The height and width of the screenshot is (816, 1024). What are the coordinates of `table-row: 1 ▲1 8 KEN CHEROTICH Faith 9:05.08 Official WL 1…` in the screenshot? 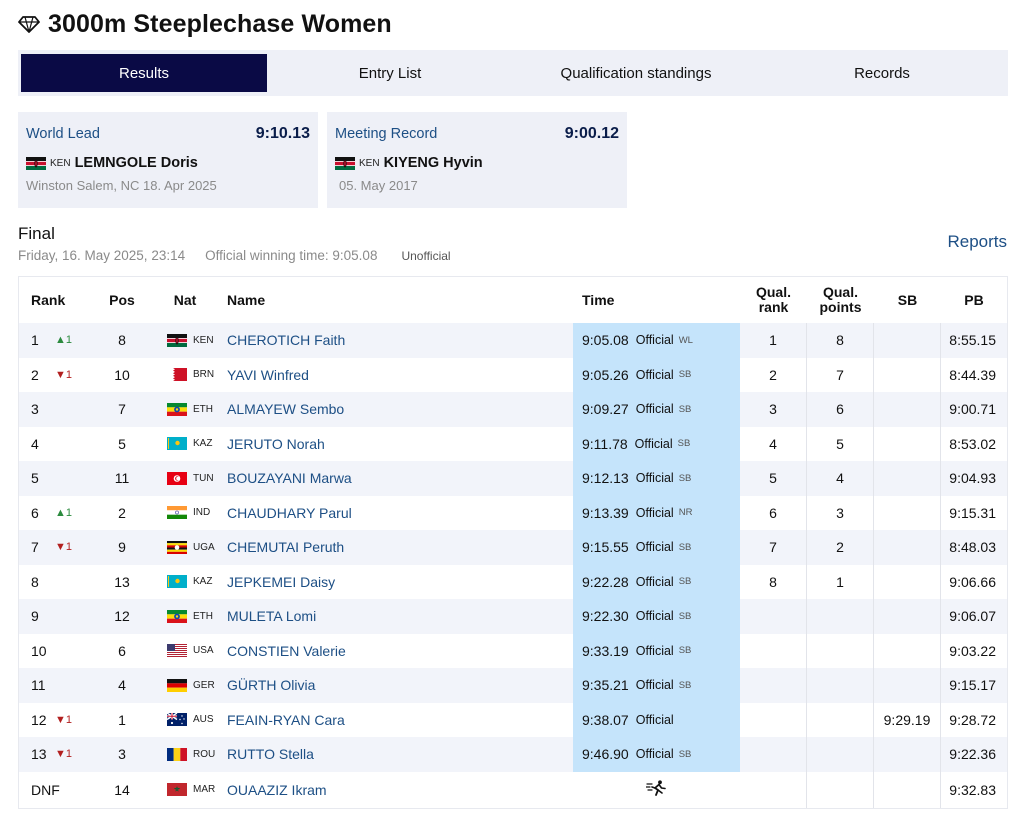 It's located at (513, 340).